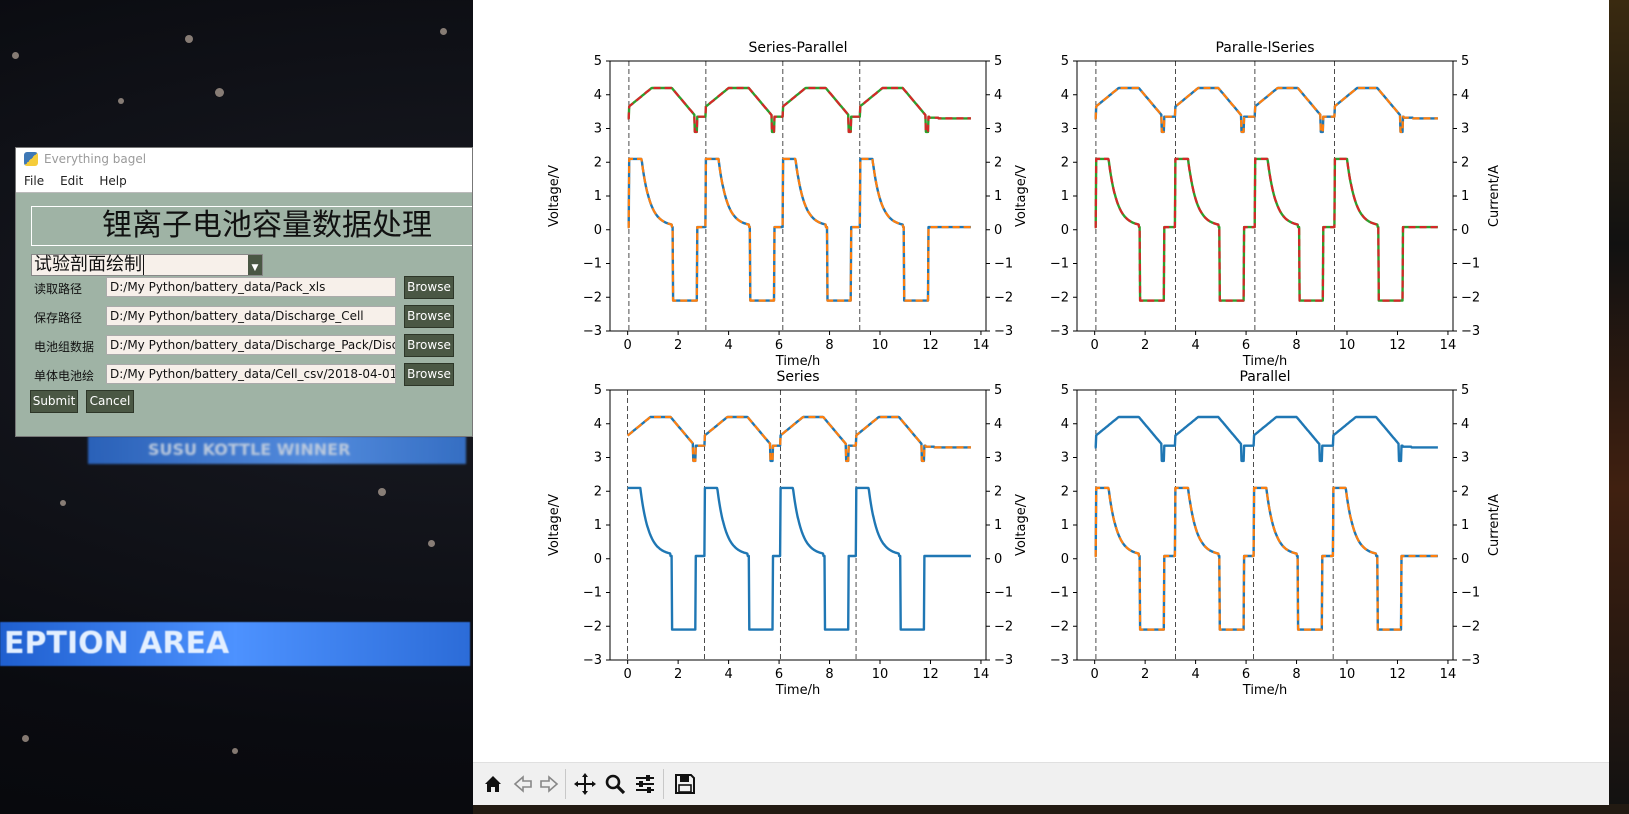 The height and width of the screenshot is (814, 1629). What do you see at coordinates (244, 181) in the screenshot?
I see `tk-menu-bar: File Edit Help` at bounding box center [244, 181].